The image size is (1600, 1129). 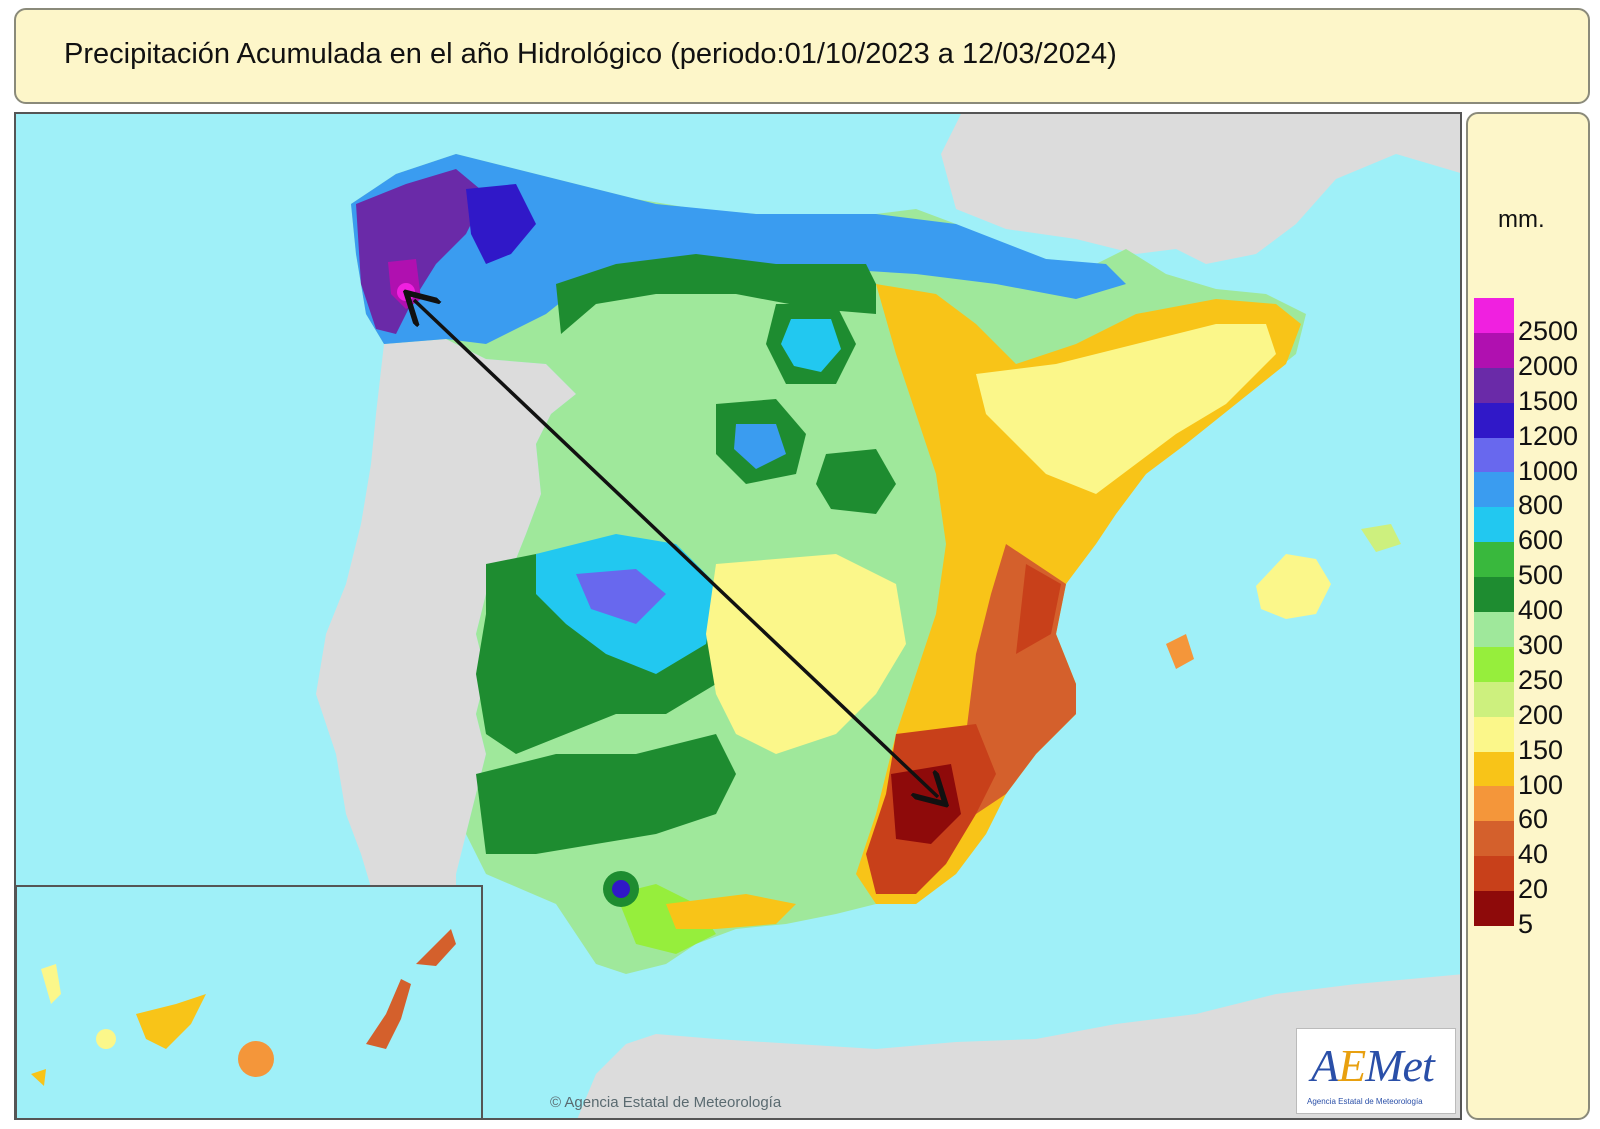 I want to click on africa-land, so click(x=1018, y=1046).